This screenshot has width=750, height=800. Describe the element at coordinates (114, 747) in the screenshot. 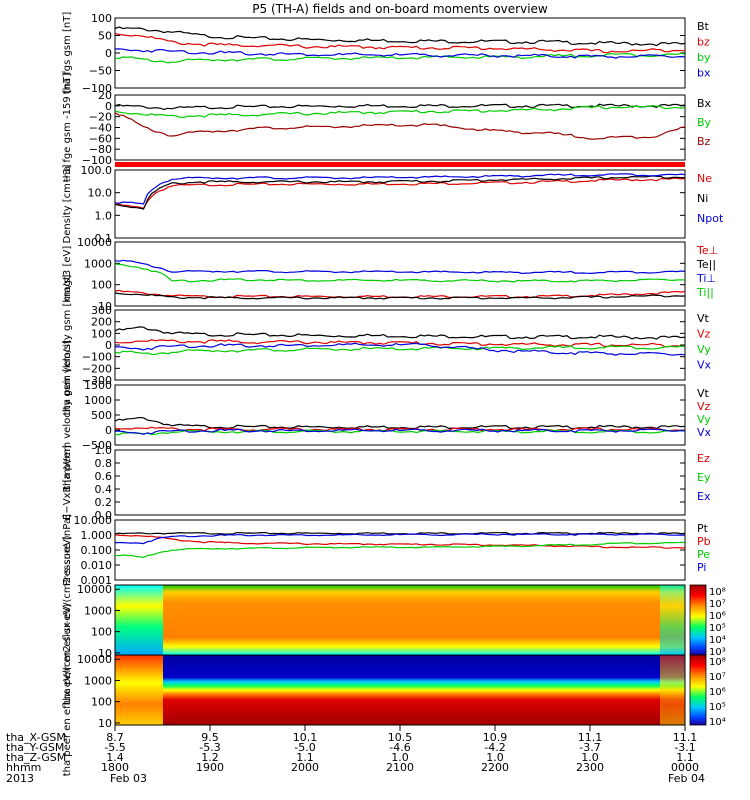

I see `orbit-value: -5.5` at that location.